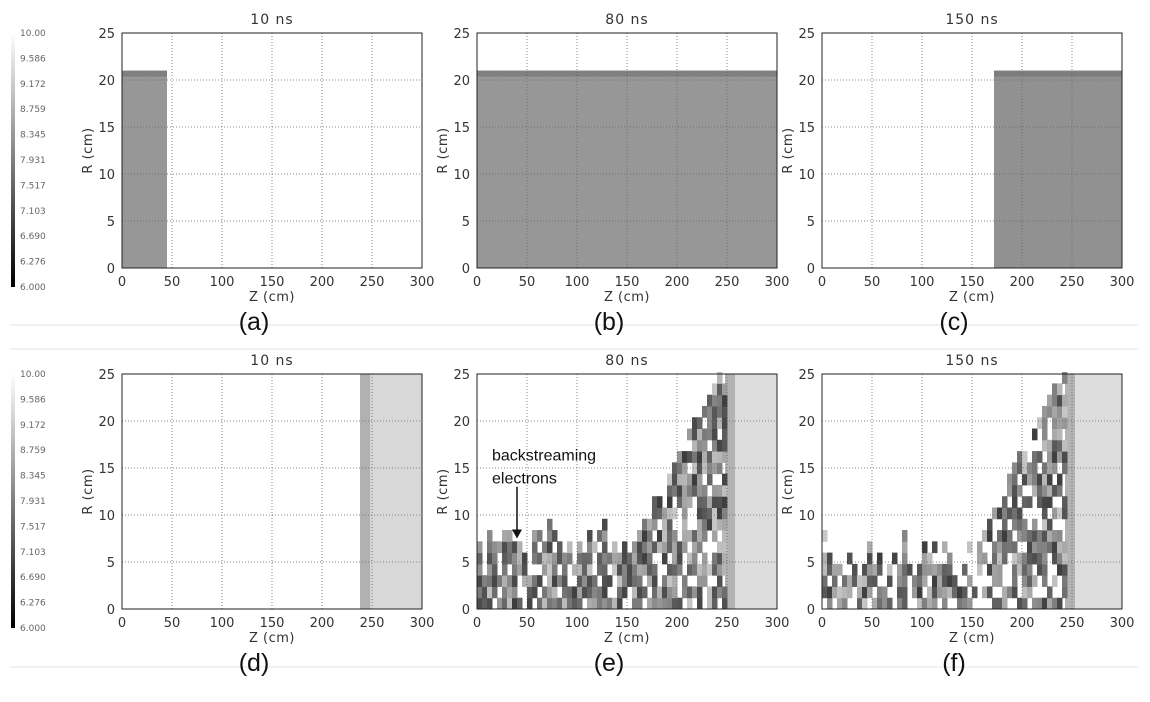  What do you see at coordinates (391, 491) in the screenshot?
I see `density-region` at bounding box center [391, 491].